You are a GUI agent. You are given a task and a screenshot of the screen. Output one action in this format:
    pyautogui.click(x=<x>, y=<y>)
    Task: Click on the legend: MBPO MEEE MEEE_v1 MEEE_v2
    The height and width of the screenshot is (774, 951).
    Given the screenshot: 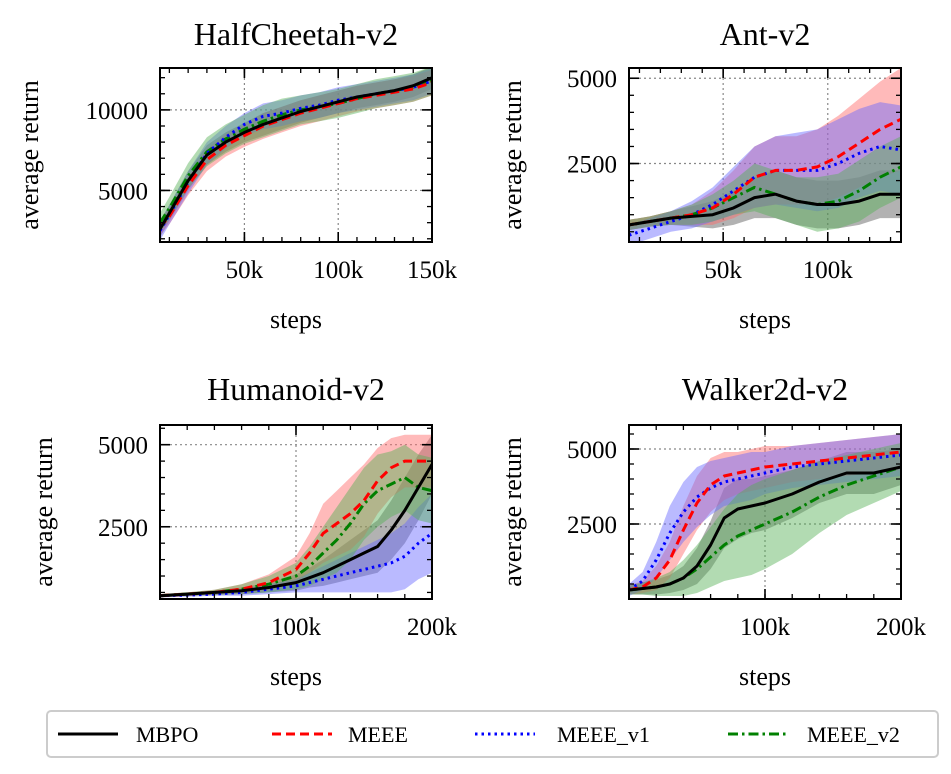 What is the action you would take?
    pyautogui.click(x=492, y=734)
    